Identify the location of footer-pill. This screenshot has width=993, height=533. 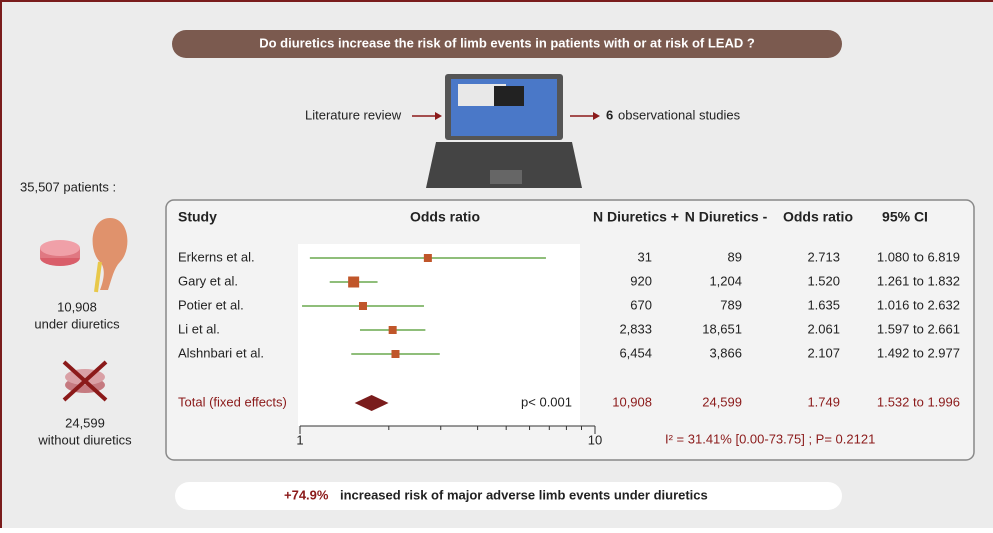
(508, 496).